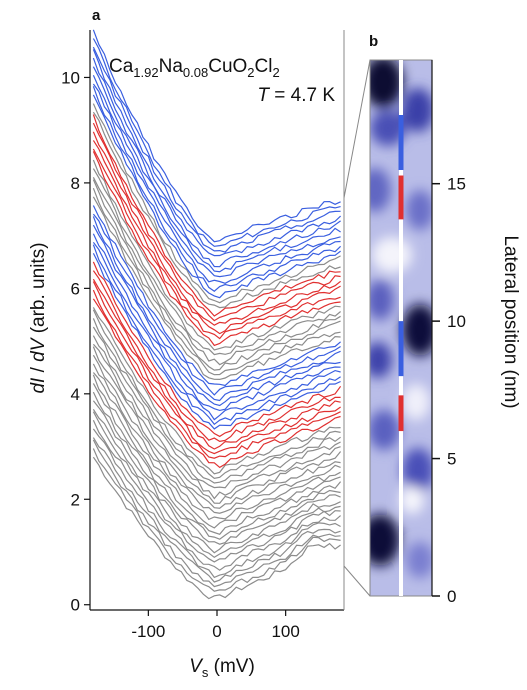 The image size is (527, 690). Describe the element at coordinates (216, 631) in the screenshot. I see `x-tick-label: 0` at that location.